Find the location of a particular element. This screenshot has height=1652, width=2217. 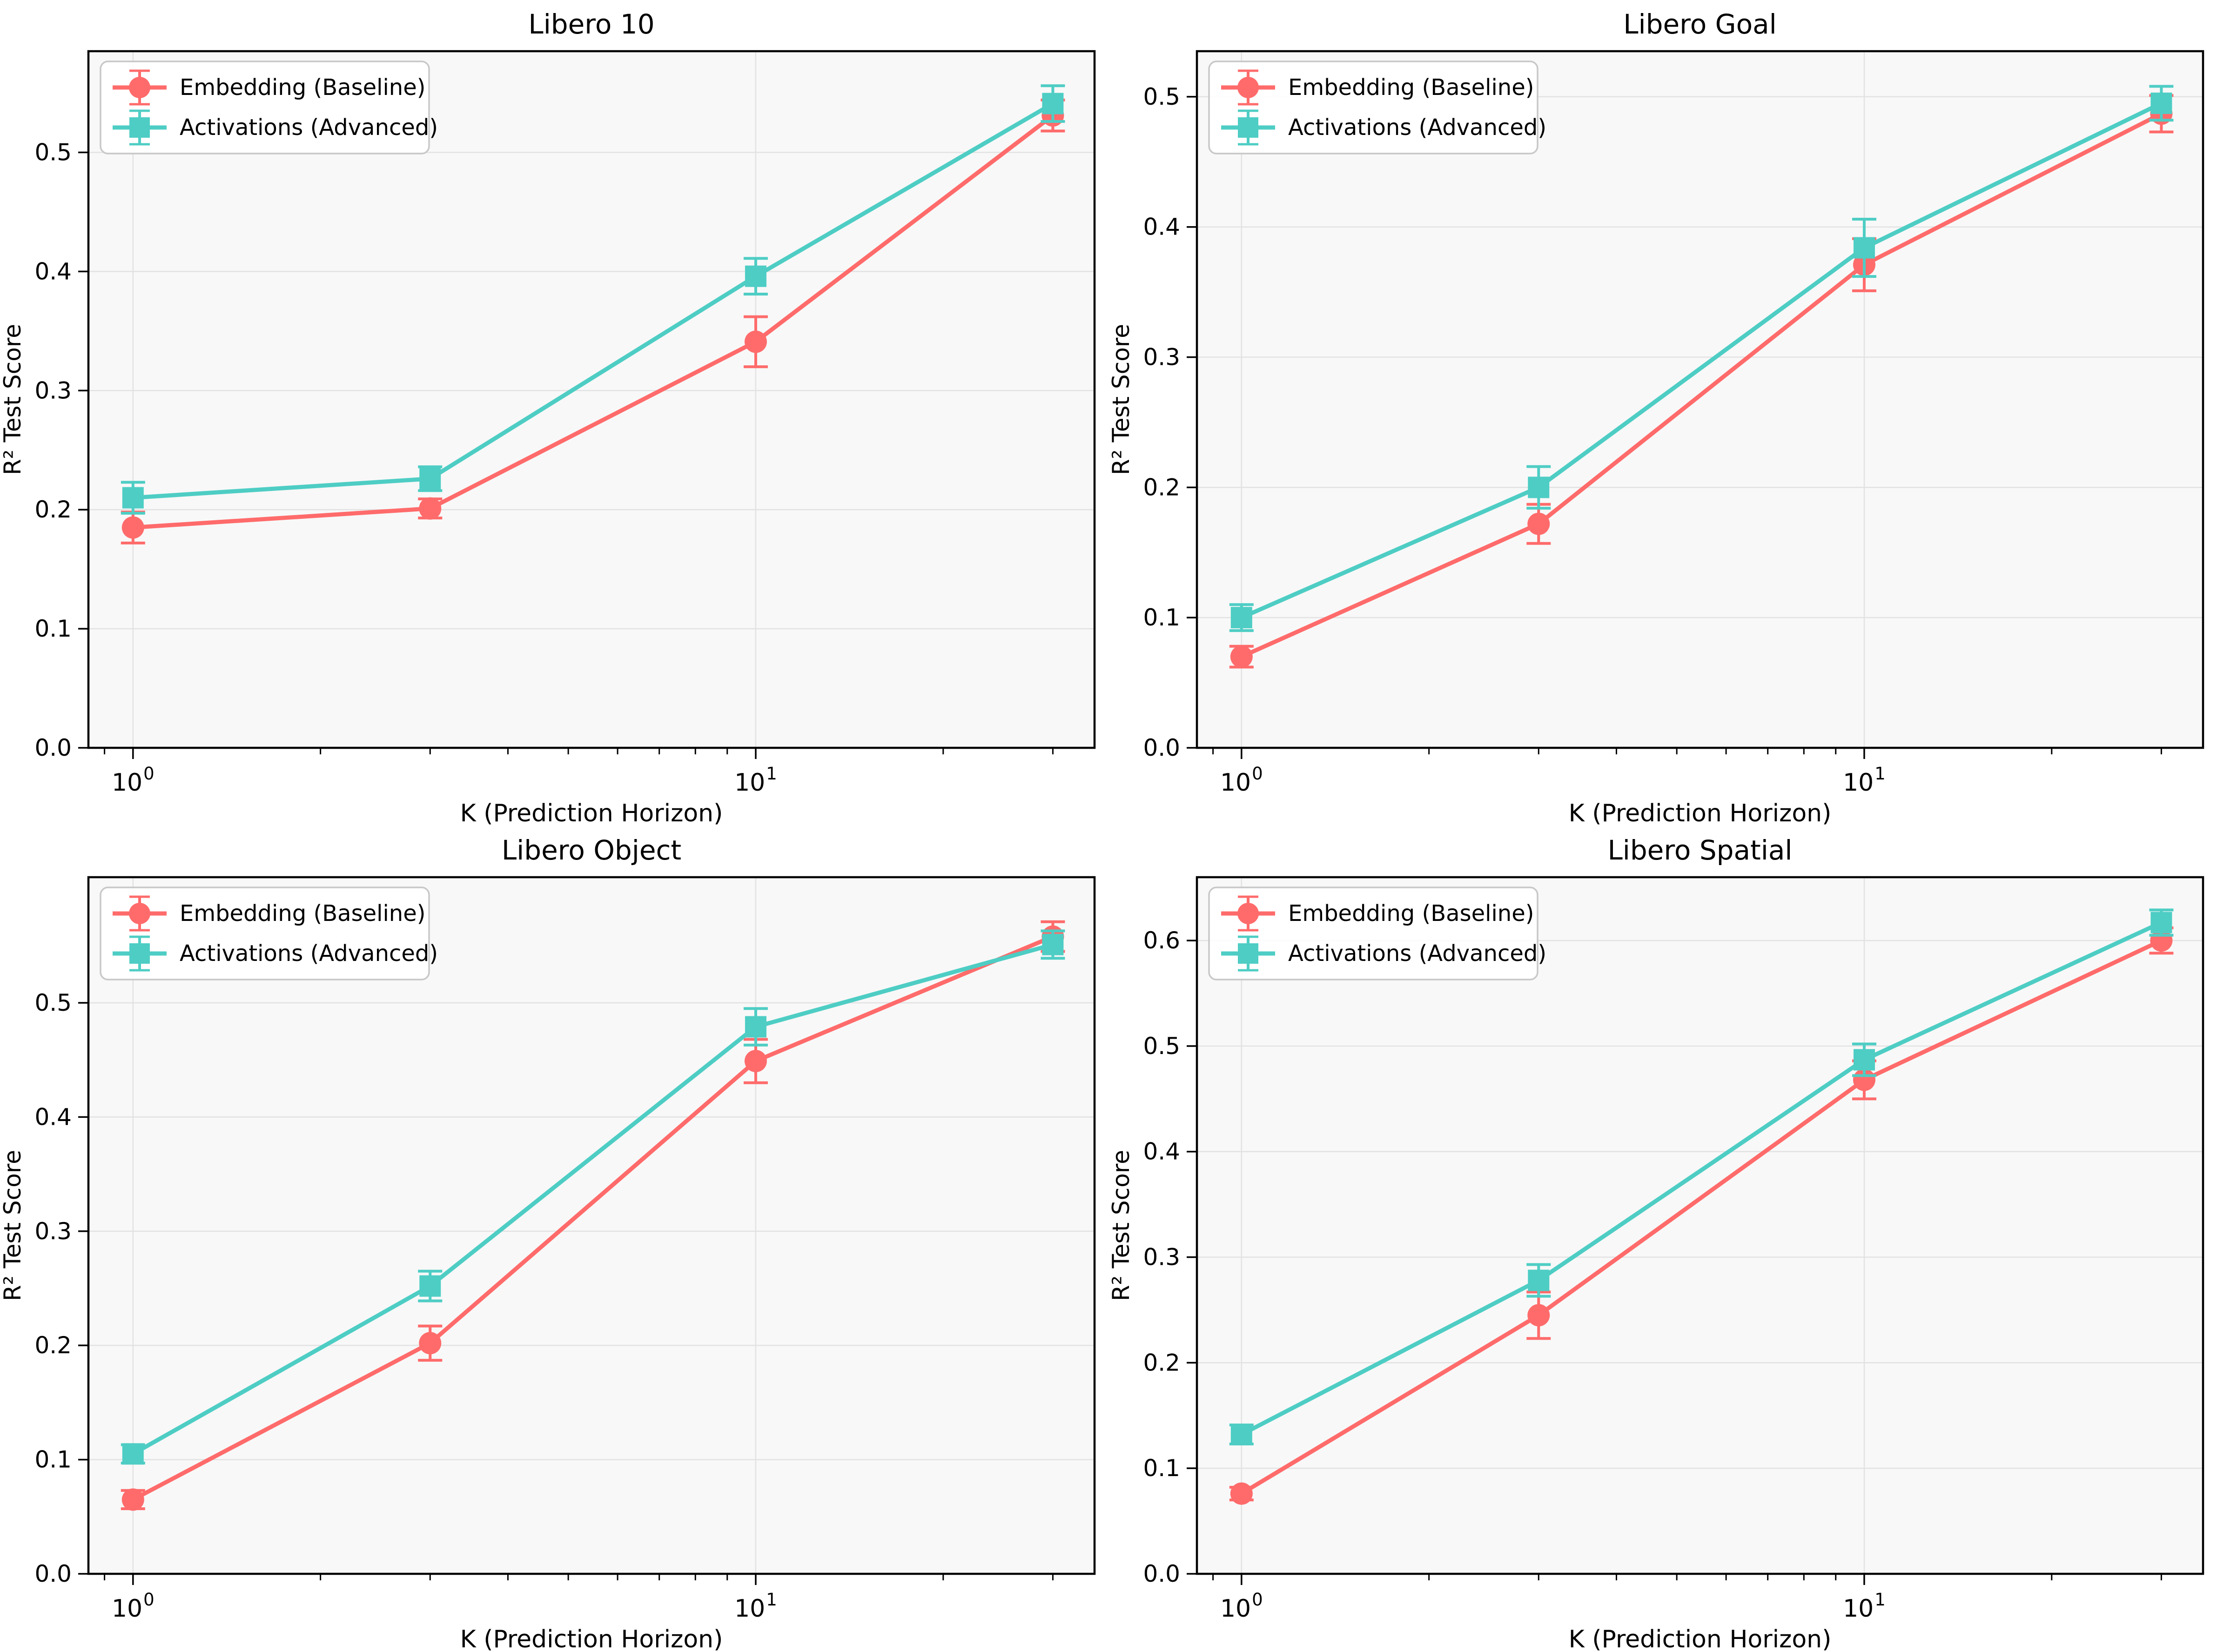

y-tick-labels: 0.0 0.1 0.2 0.3 0.4 0.5 is located at coordinates (53, 450).